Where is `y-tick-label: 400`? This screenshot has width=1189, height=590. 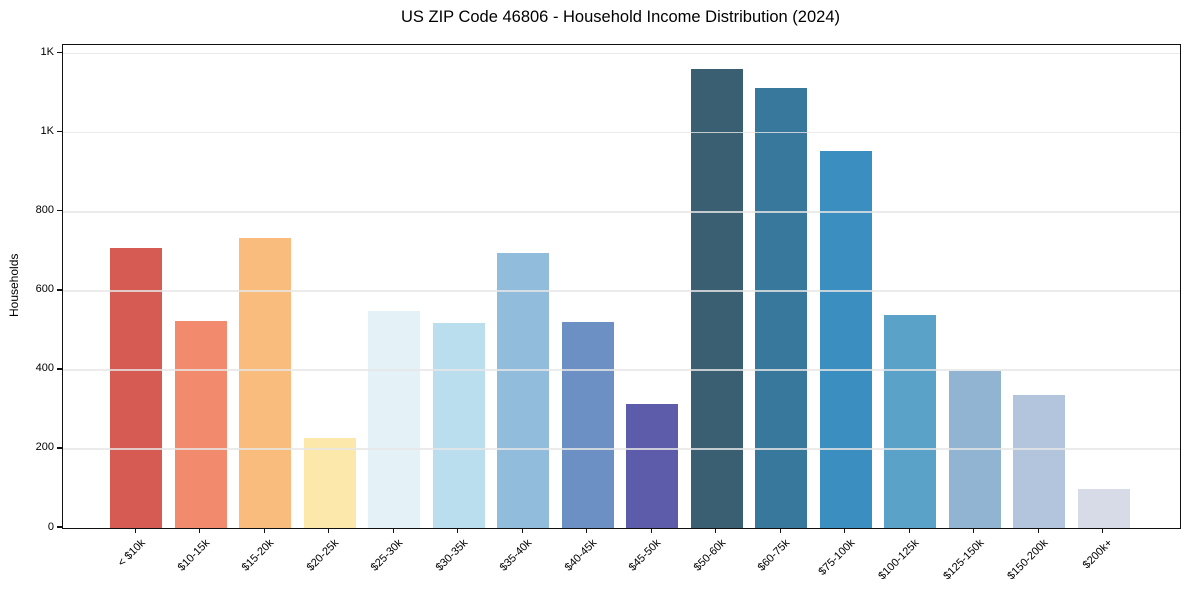
y-tick-label: 400 is located at coordinates (44, 368).